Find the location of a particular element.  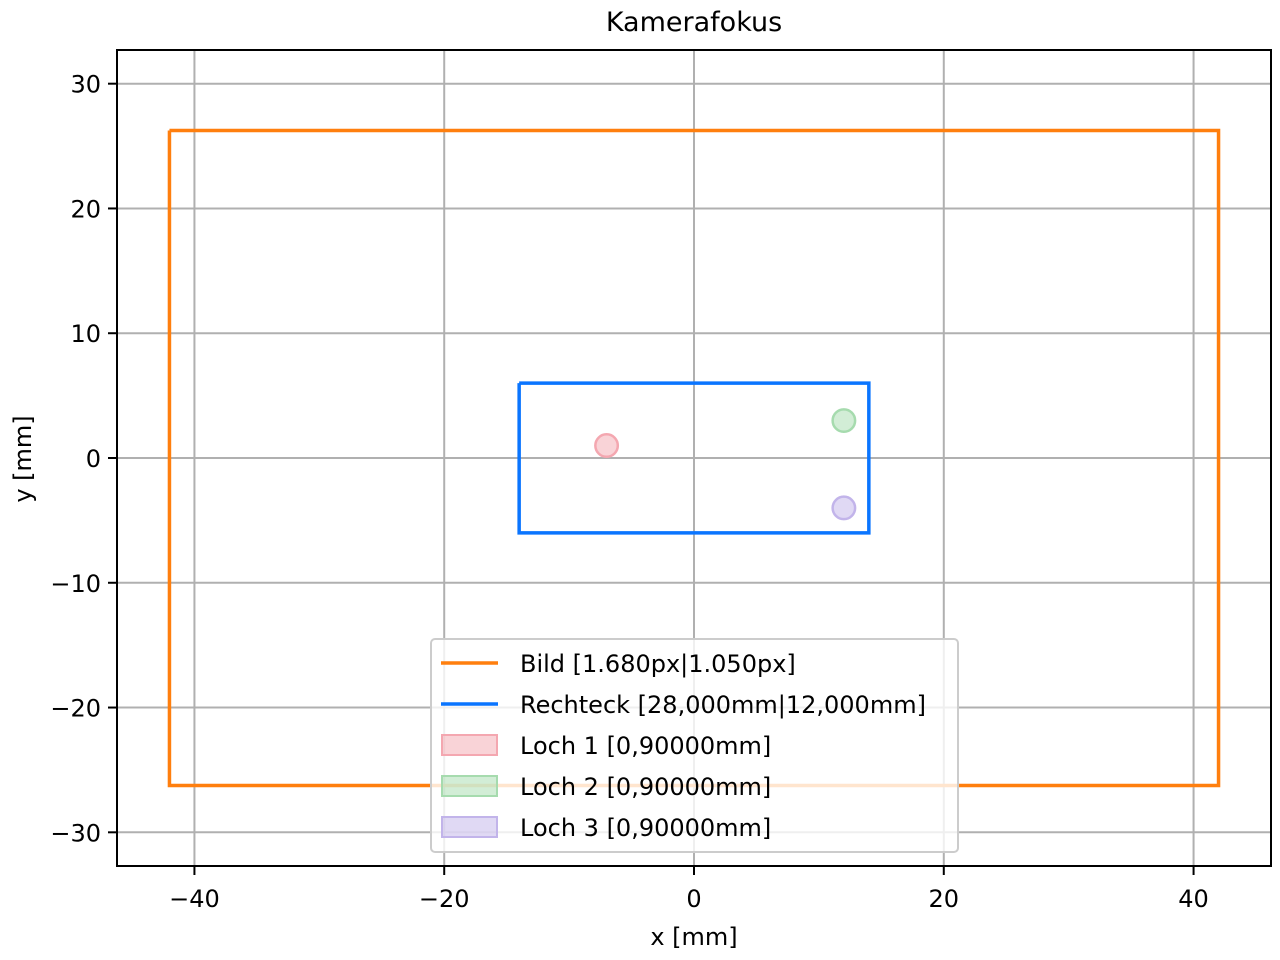

legend-item: Rechteck [28,000mm|12,000mm] is located at coordinates (683, 705).